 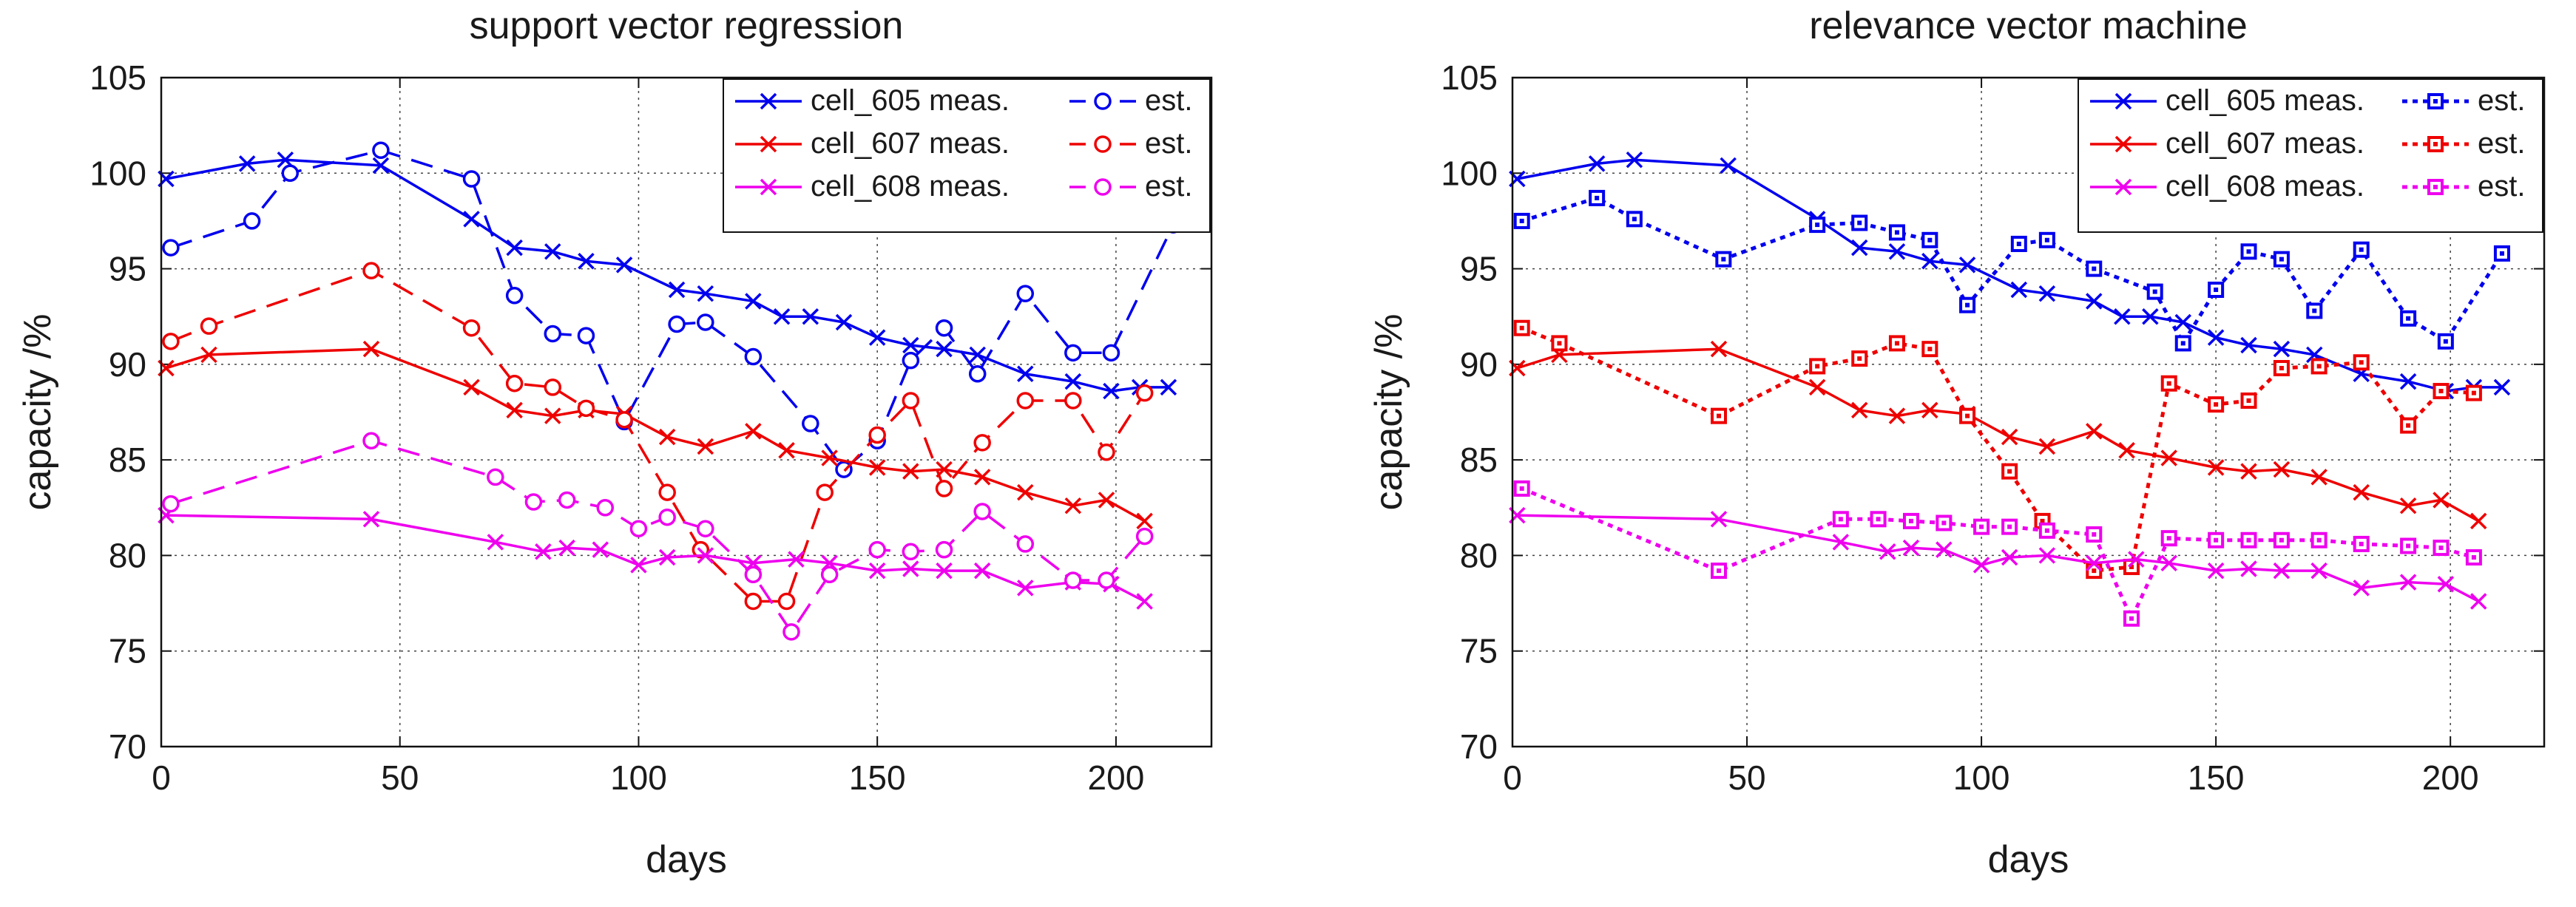 What do you see at coordinates (2501, 101) in the screenshot?
I see `legend-label: est.` at bounding box center [2501, 101].